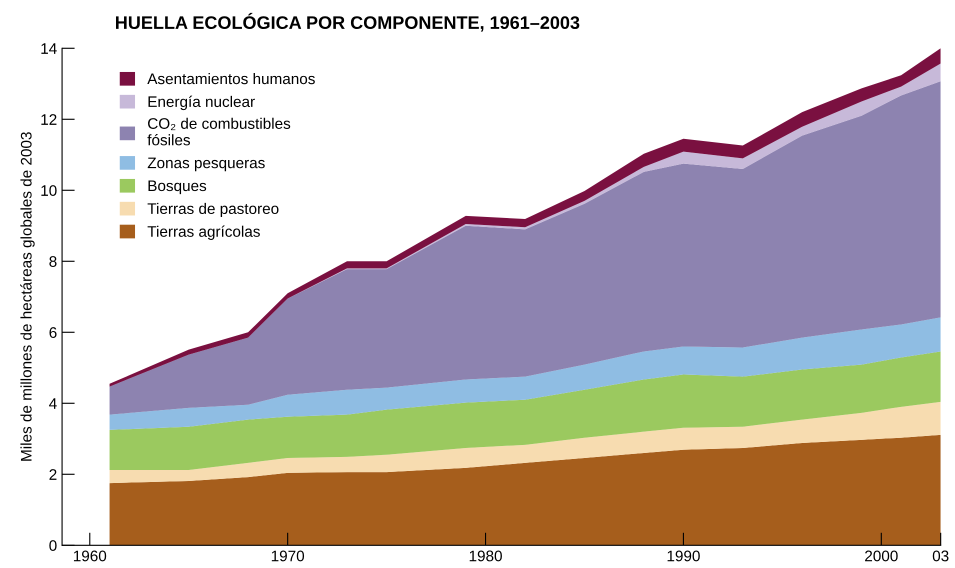 The height and width of the screenshot is (568, 955). I want to click on y-tick-label: 2, so click(52, 474).